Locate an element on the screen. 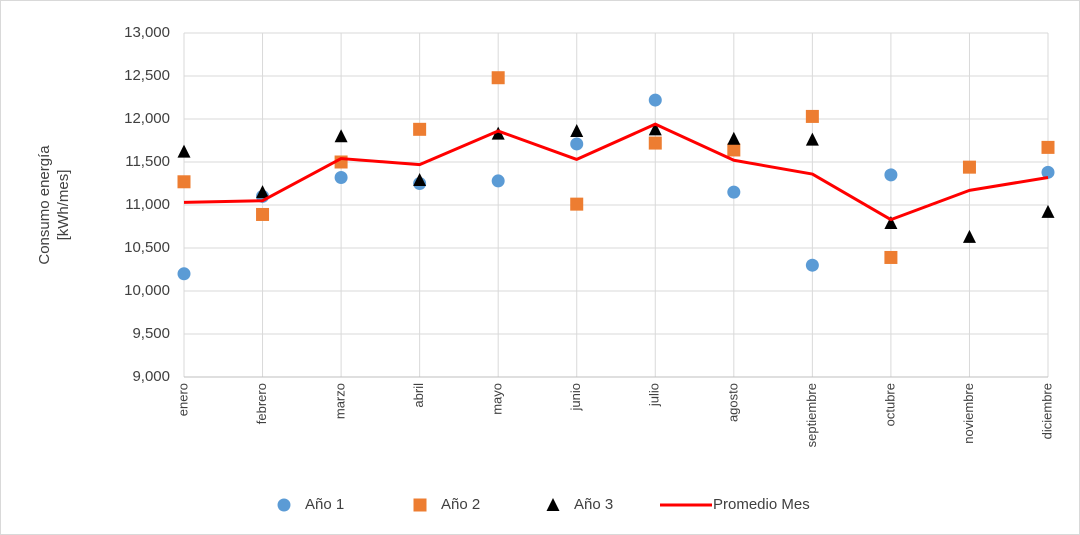 The height and width of the screenshot is (535, 1080). y-tick-label: 13,000 is located at coordinates (147, 32).